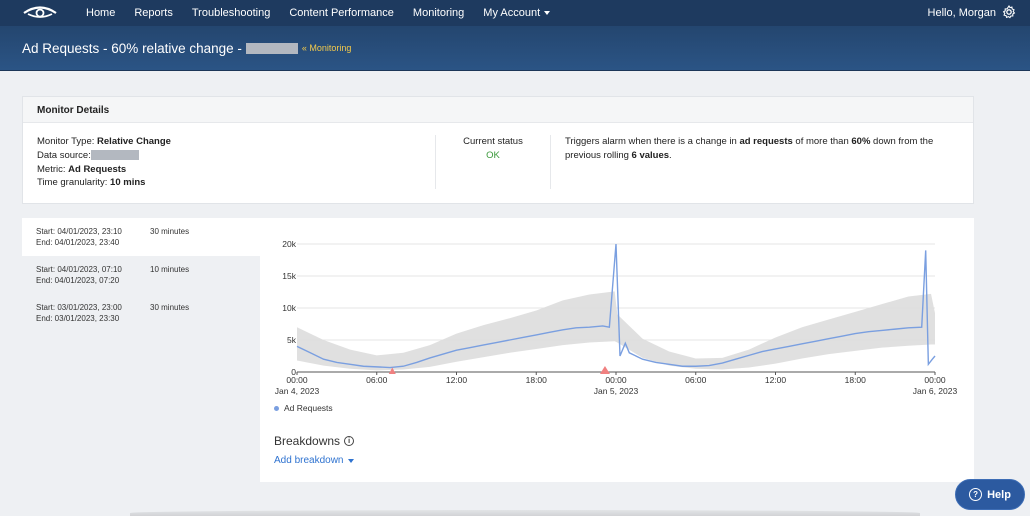  Describe the element at coordinates (66, 141) in the screenshot. I see `monitor-type-label: Monitor Type:` at that location.